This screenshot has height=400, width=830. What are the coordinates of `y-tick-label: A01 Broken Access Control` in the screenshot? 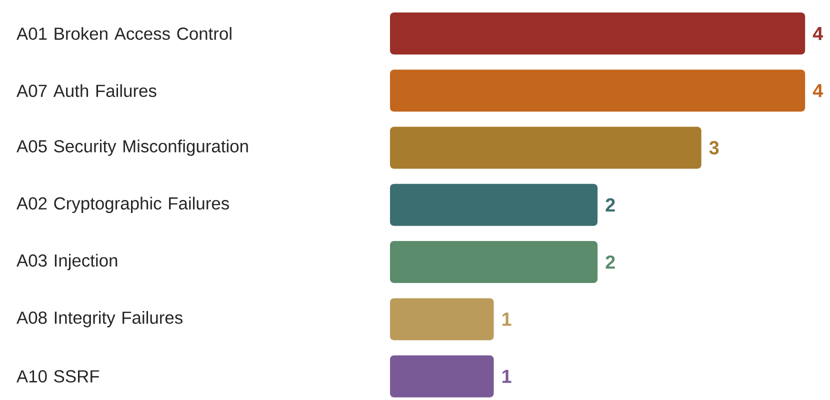 It's located at (124, 33).